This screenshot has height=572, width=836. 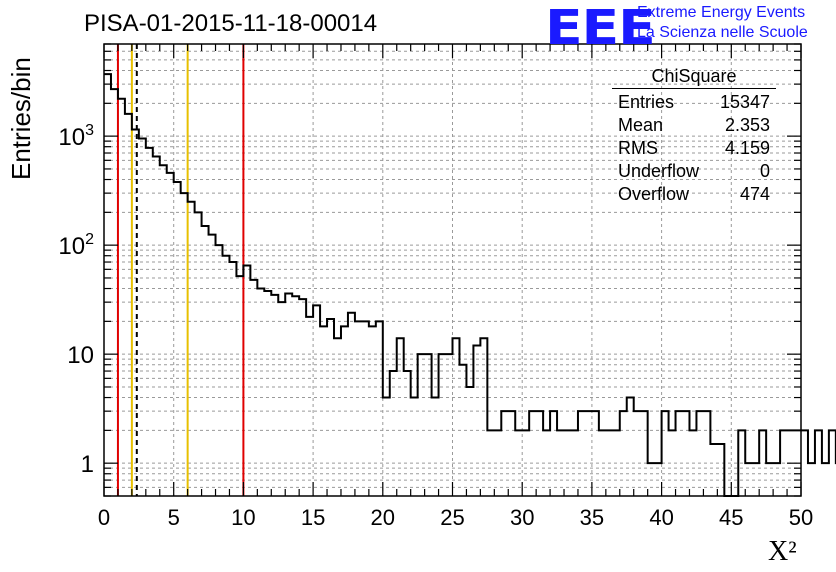 What do you see at coordinates (646, 102) in the screenshot?
I see `stats-label: Entries` at bounding box center [646, 102].